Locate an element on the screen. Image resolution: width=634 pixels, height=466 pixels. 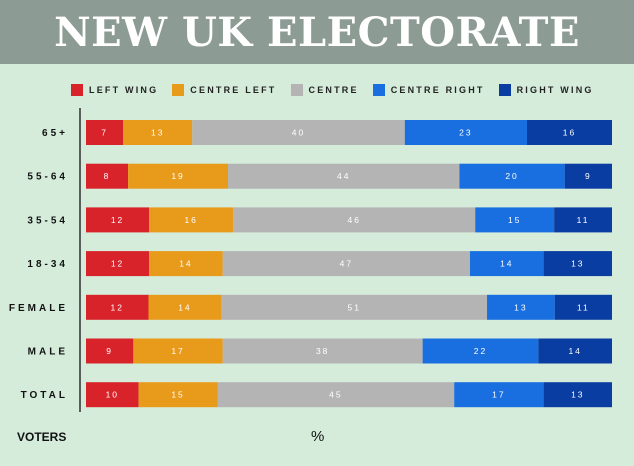
legend-item: RIGHT WING is located at coordinates (546, 90).